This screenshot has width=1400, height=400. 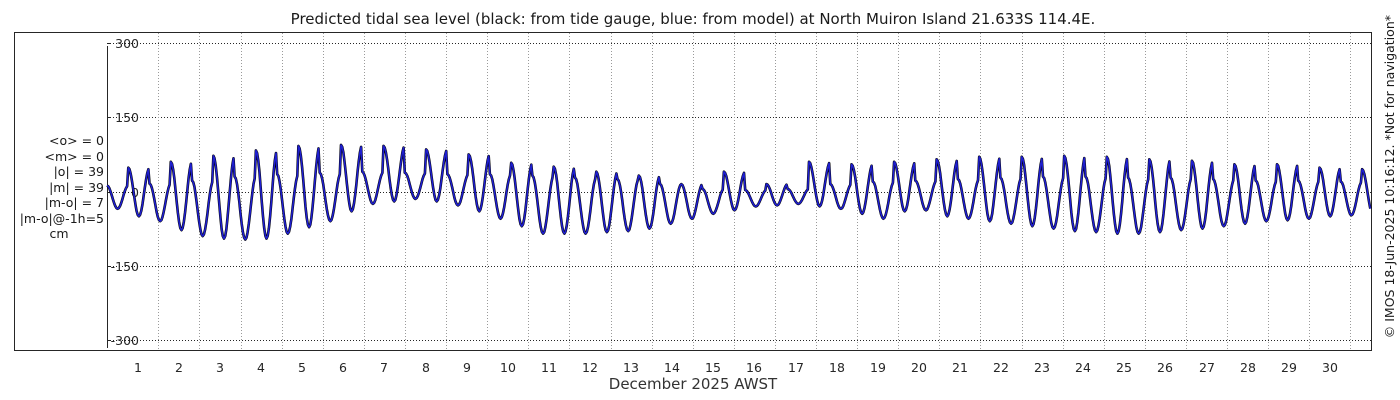 I want to click on x-tick-label: 9, so click(x=467, y=367).